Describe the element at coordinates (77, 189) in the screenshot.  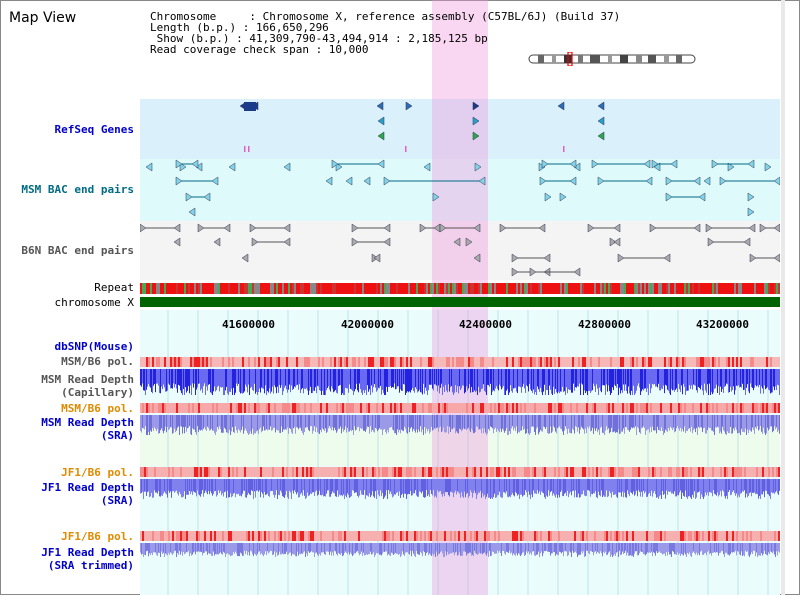
I see `msm-bac-label: MSM BAC end pairs` at that location.